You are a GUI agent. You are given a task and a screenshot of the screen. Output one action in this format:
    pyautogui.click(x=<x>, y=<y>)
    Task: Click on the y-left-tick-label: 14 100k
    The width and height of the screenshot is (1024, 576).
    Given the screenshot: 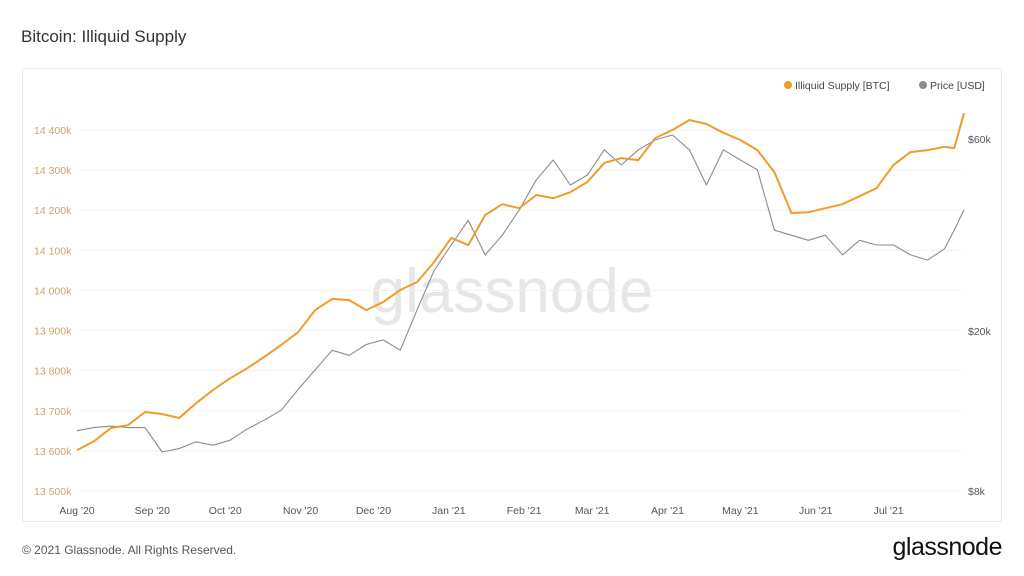 What is the action you would take?
    pyautogui.click(x=53, y=251)
    